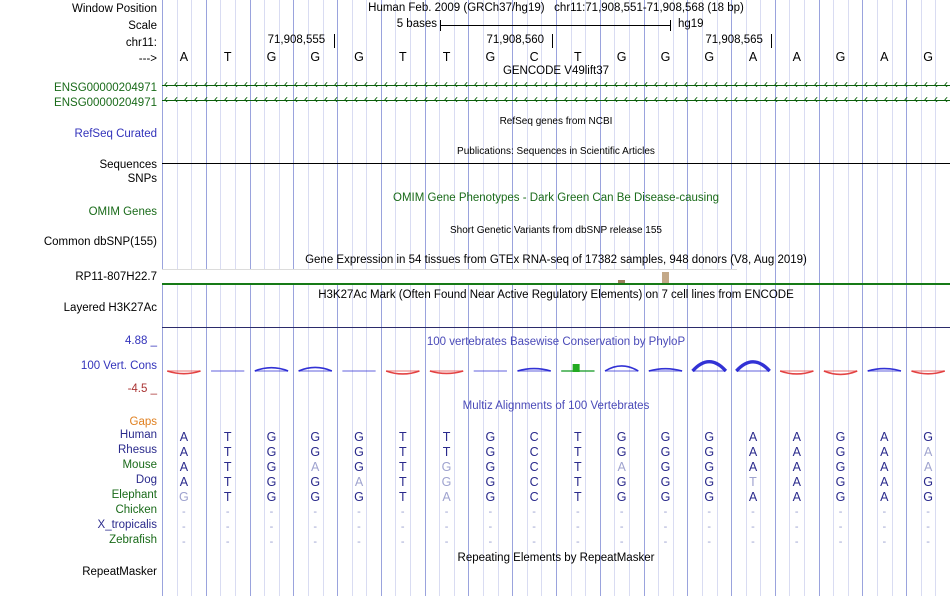 The image size is (950, 596). What do you see at coordinates (556, 527) in the screenshot?
I see `alignment-row: ------------------` at bounding box center [556, 527].